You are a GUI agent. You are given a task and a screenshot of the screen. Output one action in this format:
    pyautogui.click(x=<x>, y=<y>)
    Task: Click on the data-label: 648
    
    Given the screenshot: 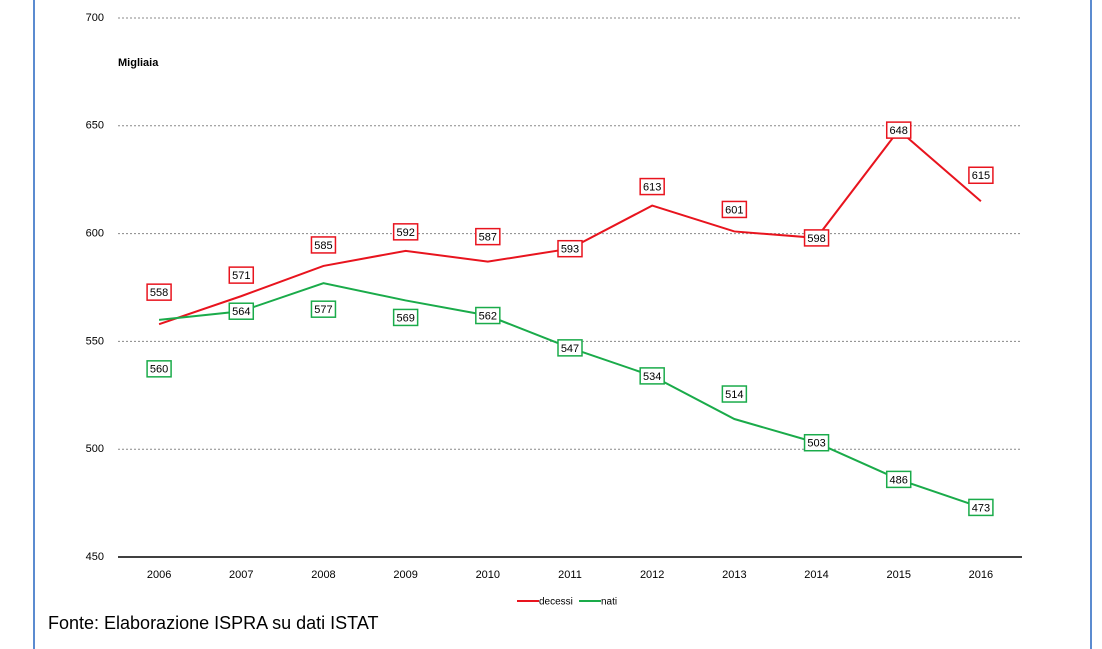 What is the action you would take?
    pyautogui.click(x=899, y=131)
    